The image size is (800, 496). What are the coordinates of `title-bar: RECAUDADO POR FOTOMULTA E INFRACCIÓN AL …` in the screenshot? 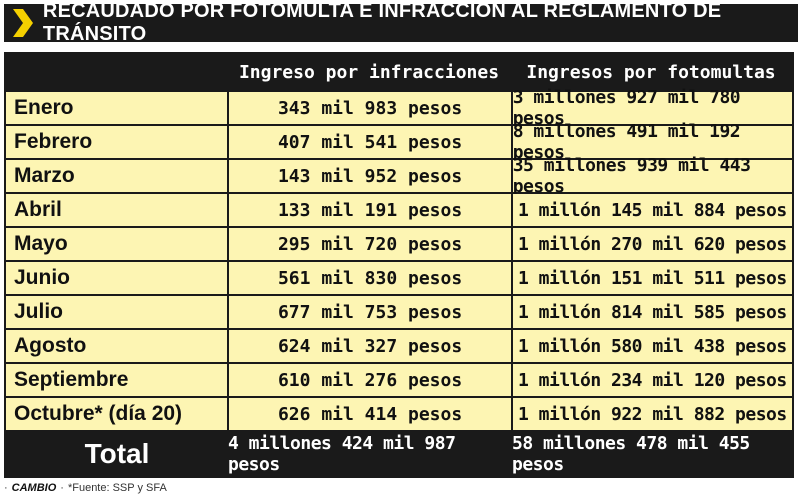 It's located at (401, 22).